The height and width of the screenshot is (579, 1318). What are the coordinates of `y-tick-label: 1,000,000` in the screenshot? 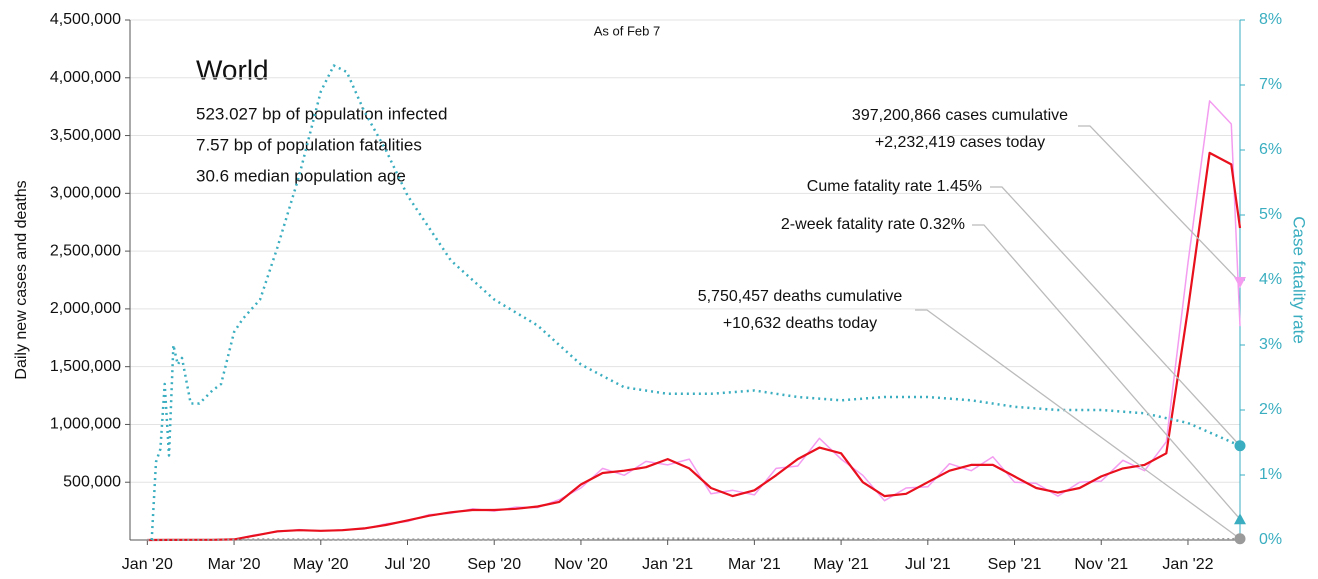 It's located at (85, 424).